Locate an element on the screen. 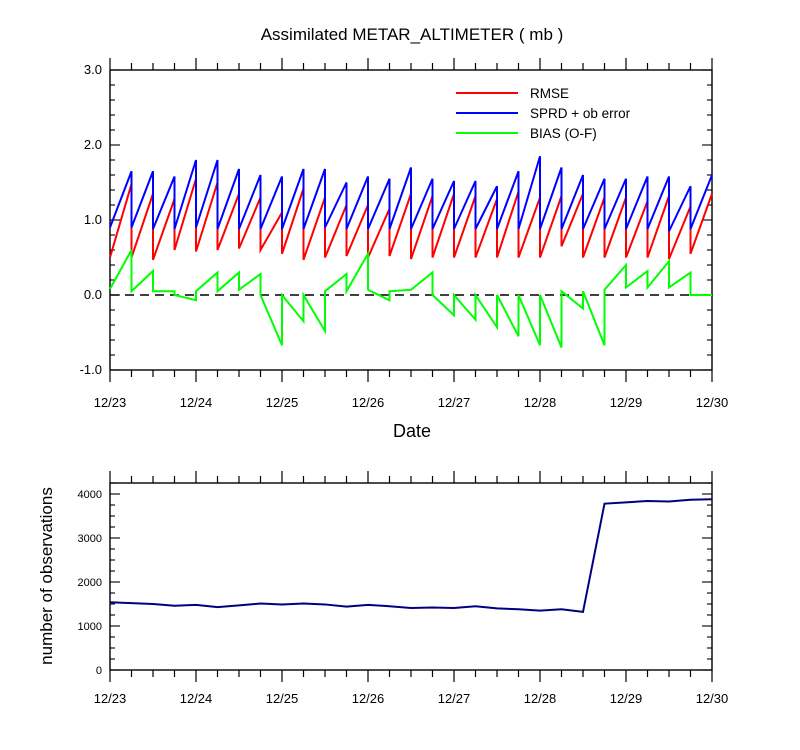 Image resolution: width=800 pixels, height=750 pixels. legend-label: BIAS (O-F) is located at coordinates (563, 133).